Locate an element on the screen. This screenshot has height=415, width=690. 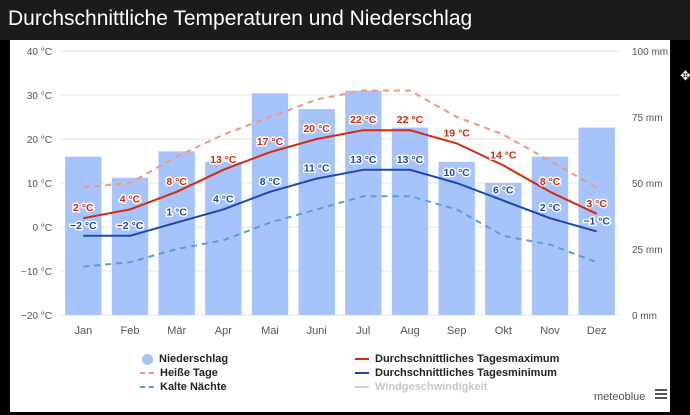
legend-item-wind: Windgeschwindigkeit is located at coordinates (421, 387).